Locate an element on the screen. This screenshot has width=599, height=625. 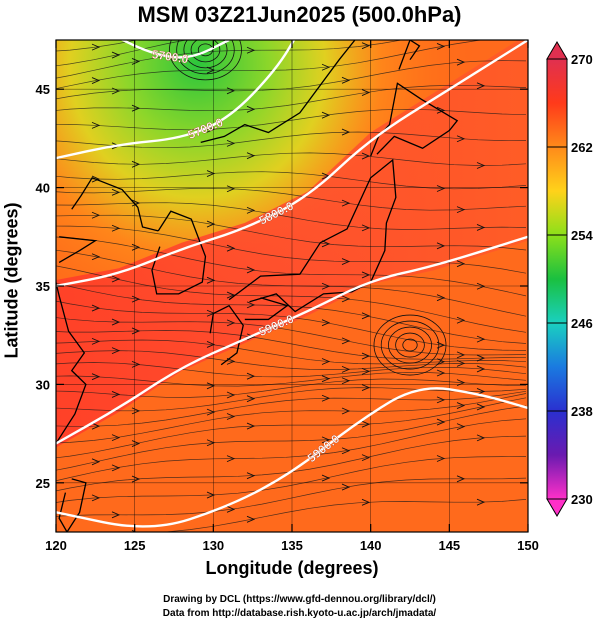
x-tick-label: 120 is located at coordinates (56, 545).